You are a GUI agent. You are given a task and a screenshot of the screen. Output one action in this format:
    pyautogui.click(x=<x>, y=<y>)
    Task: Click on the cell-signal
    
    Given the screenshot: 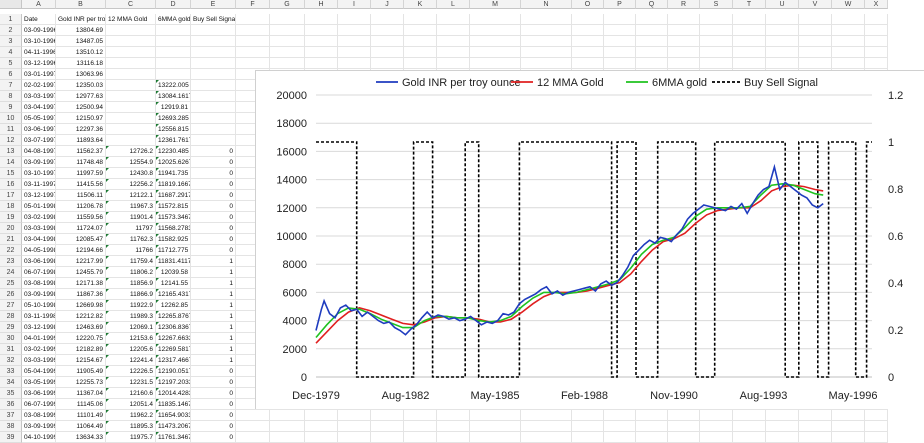 What is the action you would take?
    pyautogui.click(x=213, y=96)
    